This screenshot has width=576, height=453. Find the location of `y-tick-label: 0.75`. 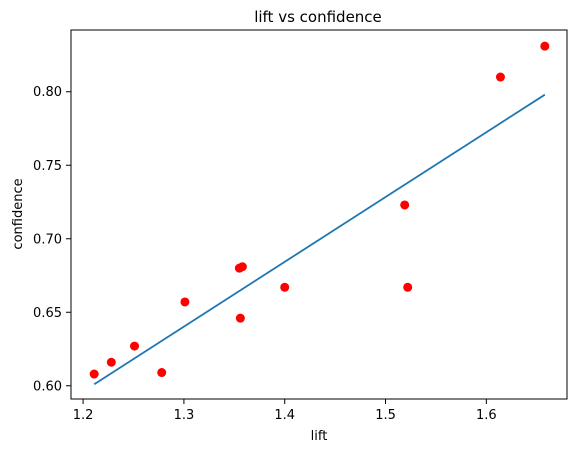

y-tick-label: 0.75 is located at coordinates (47, 166).